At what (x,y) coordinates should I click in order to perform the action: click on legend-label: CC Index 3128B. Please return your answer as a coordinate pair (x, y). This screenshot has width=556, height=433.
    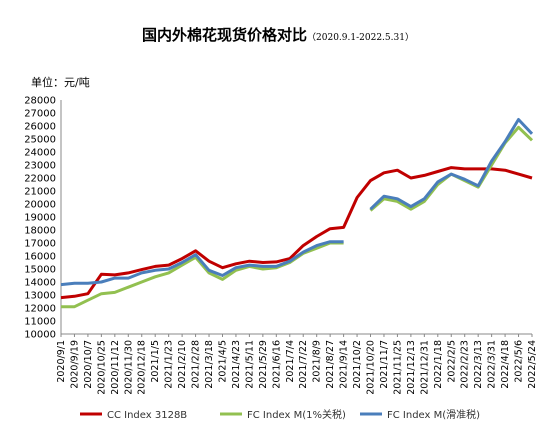
    Looking at the image, I should click on (147, 415).